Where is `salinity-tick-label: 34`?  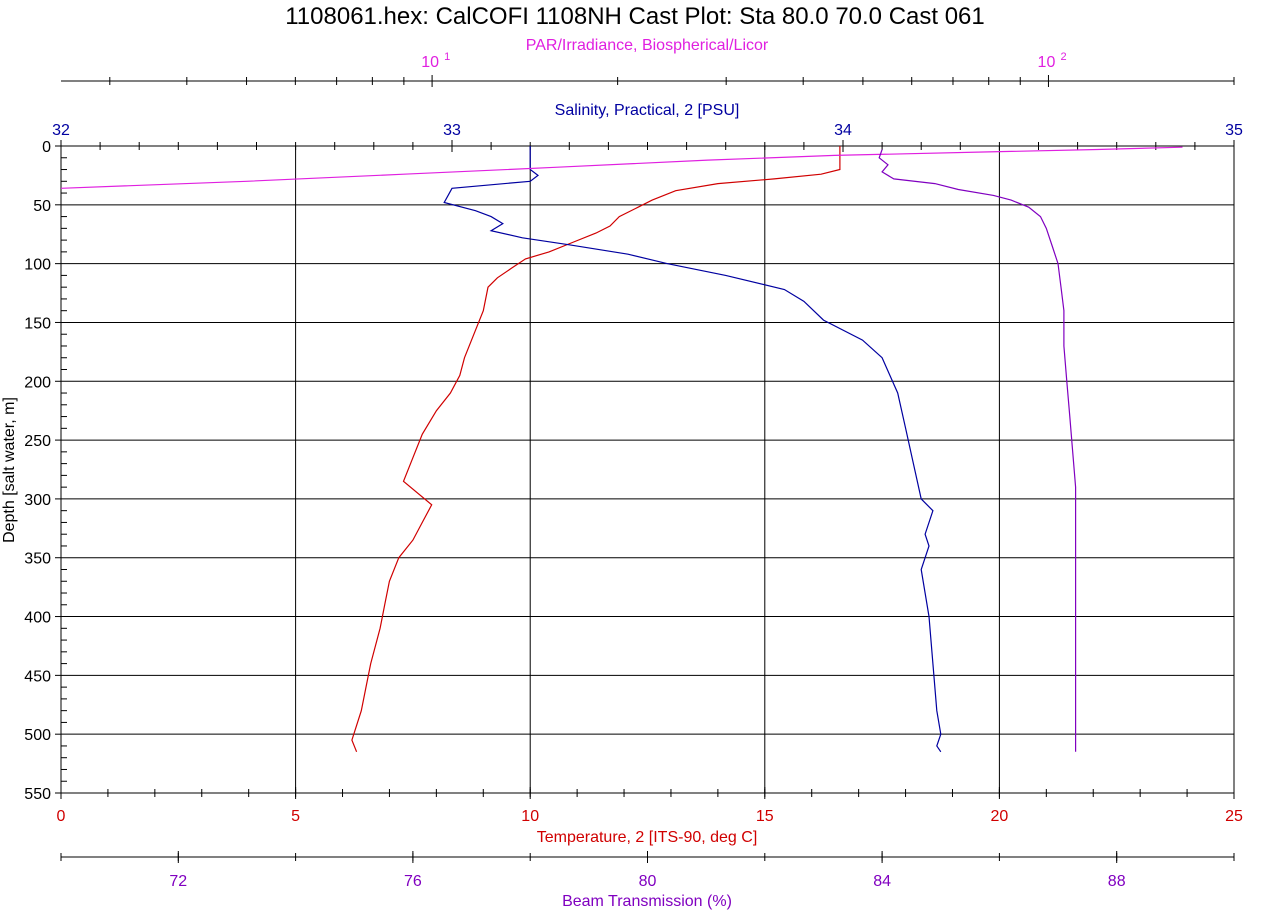 salinity-tick-label: 34 is located at coordinates (843, 130).